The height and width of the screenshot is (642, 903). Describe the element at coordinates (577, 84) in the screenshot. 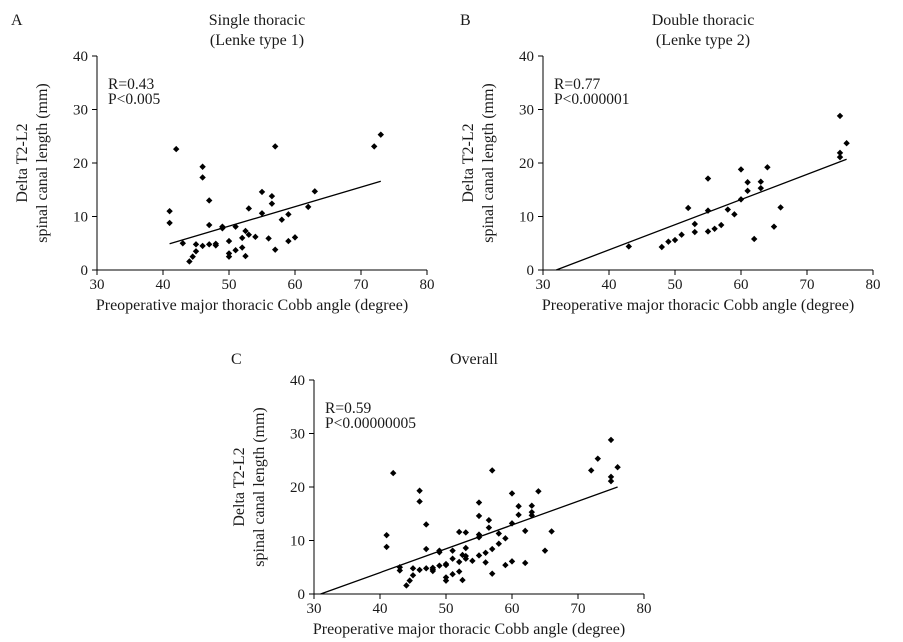

I see `panel-b-r-value: R=0.77` at that location.